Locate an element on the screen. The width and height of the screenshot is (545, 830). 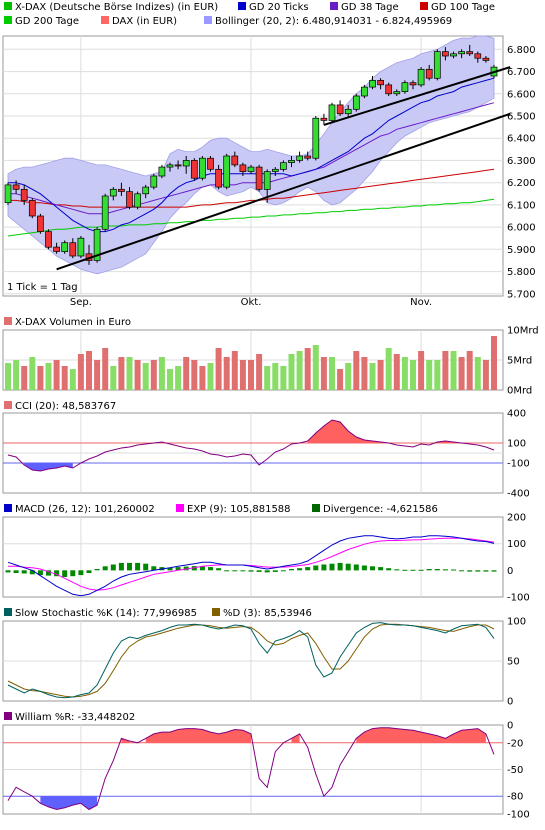
legend-swatch-gd100 is located at coordinates (424, 6).